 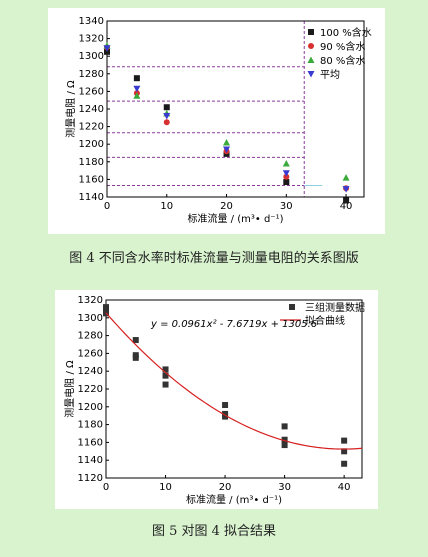 What do you see at coordinates (330, 75) in the screenshot?
I see `legend-label: 平均` at bounding box center [330, 75].